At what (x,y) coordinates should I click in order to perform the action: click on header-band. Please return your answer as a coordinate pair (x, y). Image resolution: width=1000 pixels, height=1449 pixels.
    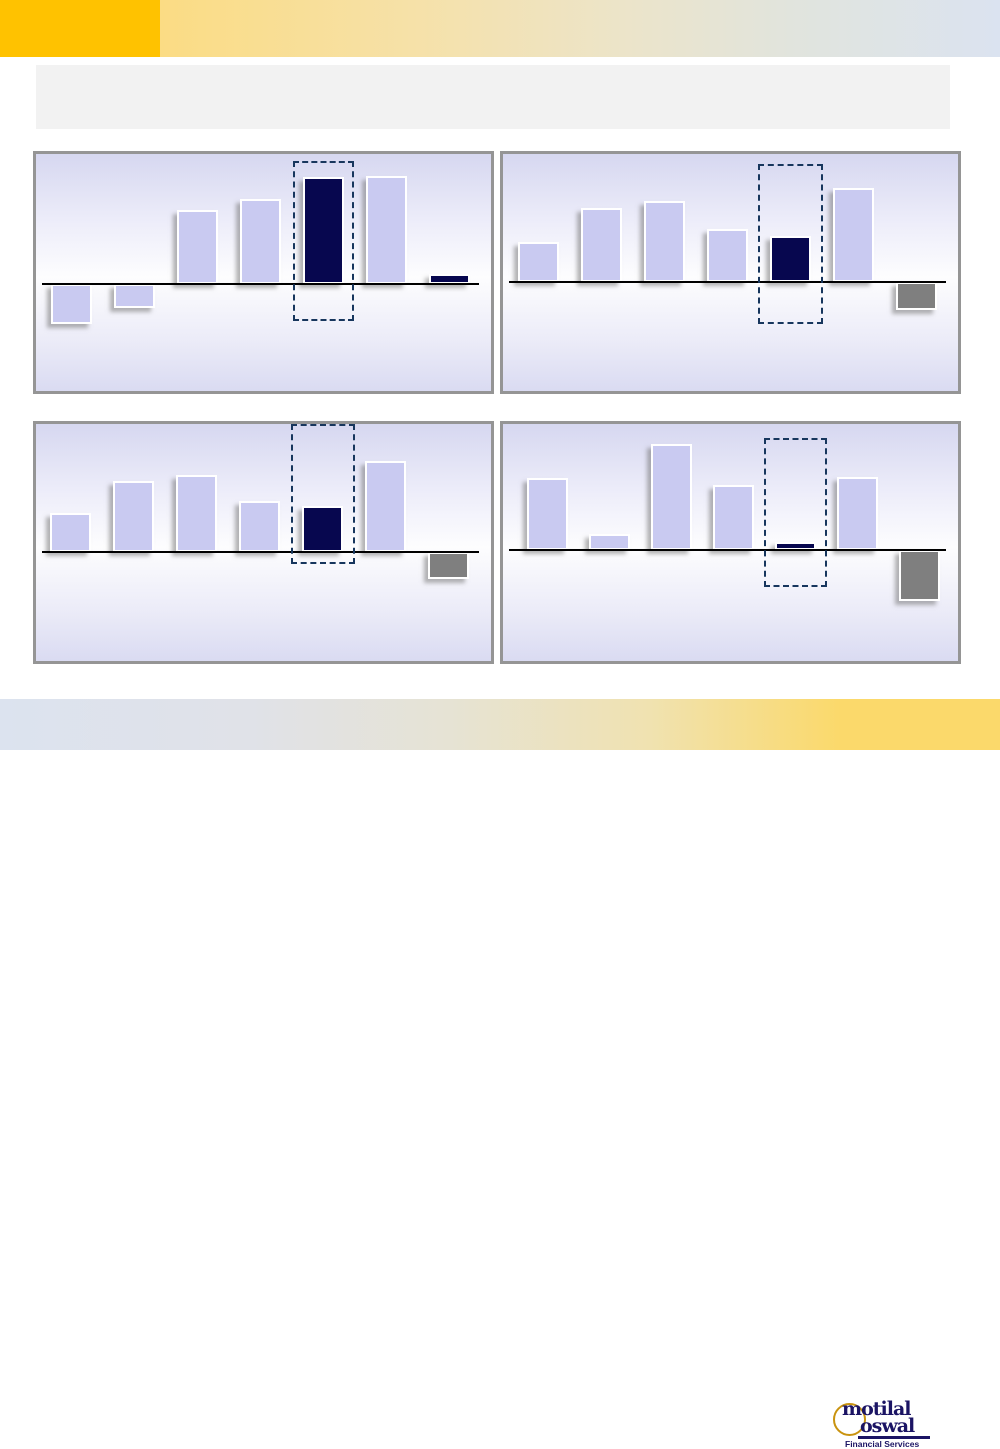
    Looking at the image, I should click on (500, 28).